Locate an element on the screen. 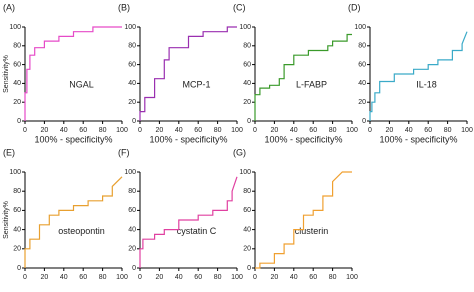 This screenshot has height=292, width=474. panel-label: (B) is located at coordinates (124, 7).